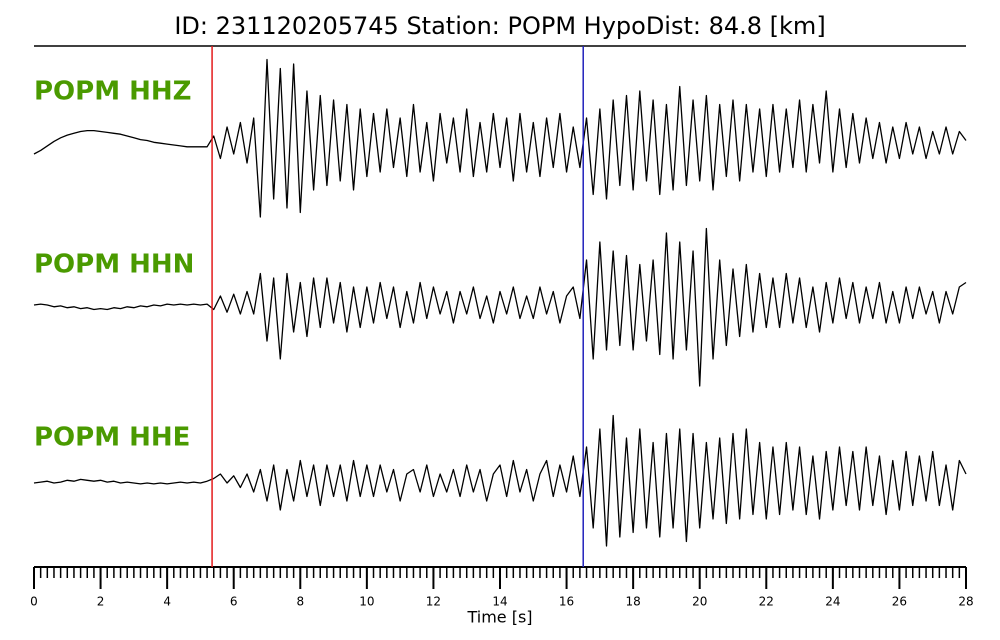  What do you see at coordinates (101, 602) in the screenshot?
I see `x-tick-label: 2` at bounding box center [101, 602].